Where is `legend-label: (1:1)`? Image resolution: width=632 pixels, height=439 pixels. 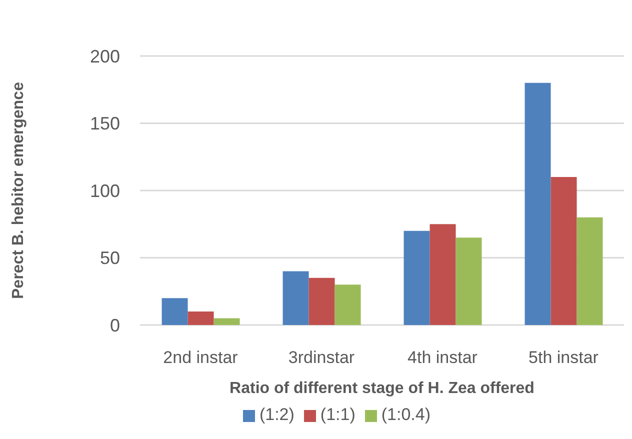 legend-label: (1:1) is located at coordinates (338, 414).